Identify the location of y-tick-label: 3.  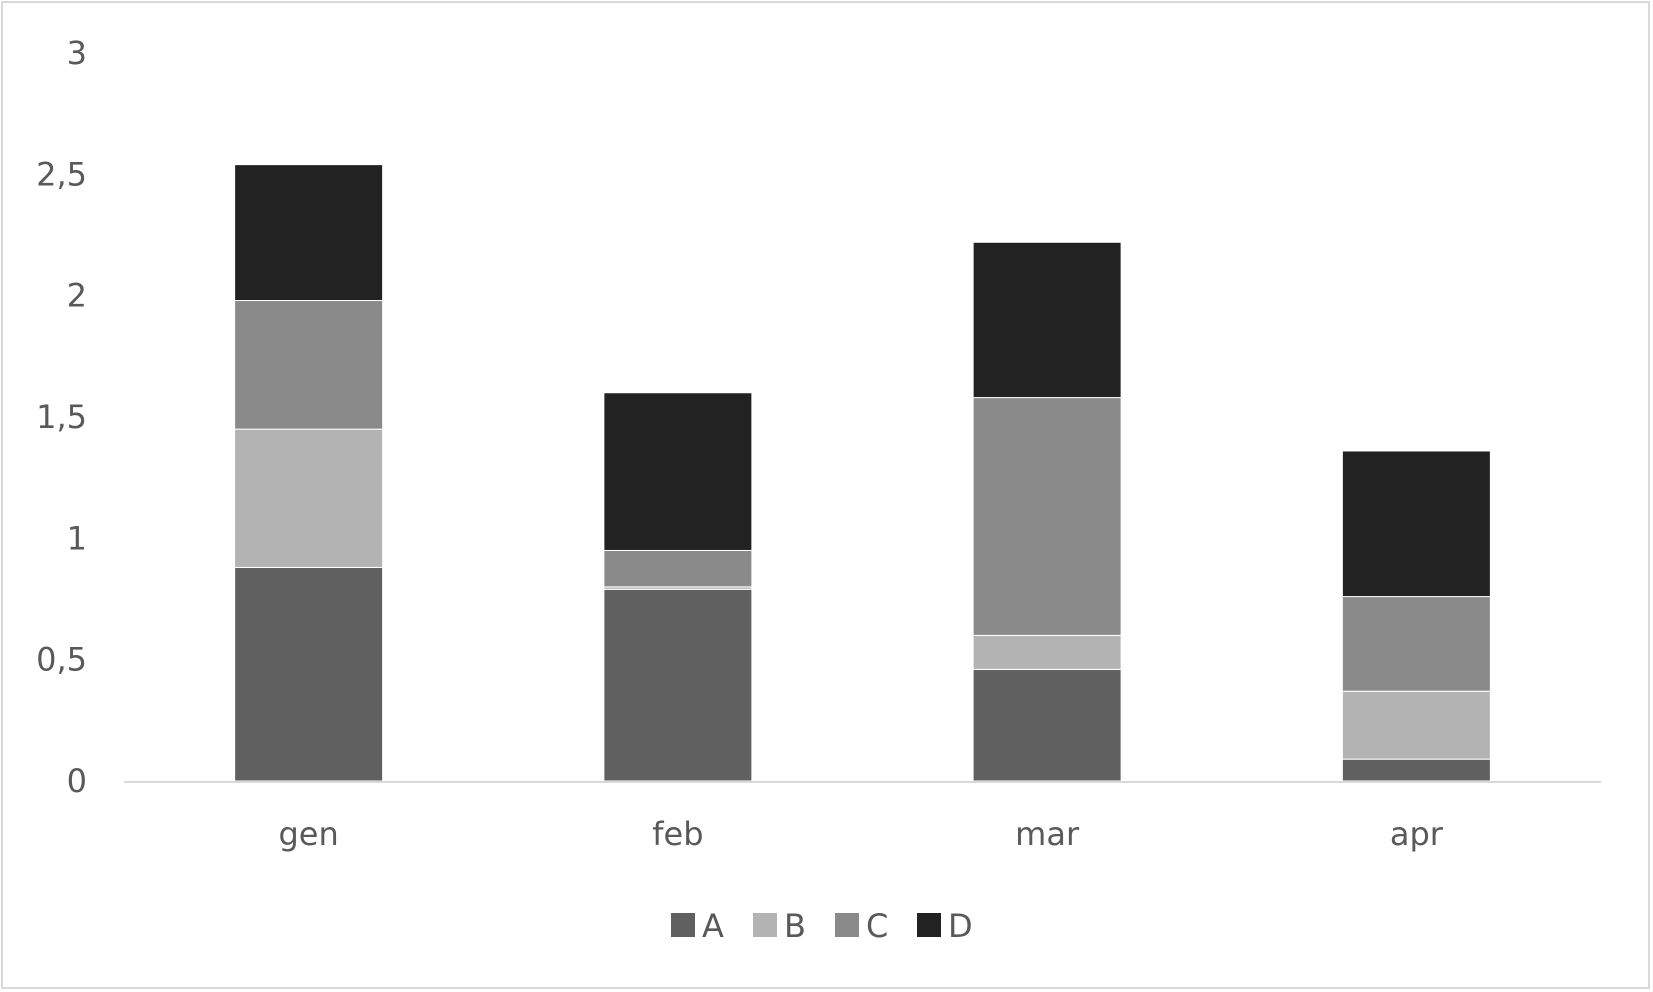
(77, 53).